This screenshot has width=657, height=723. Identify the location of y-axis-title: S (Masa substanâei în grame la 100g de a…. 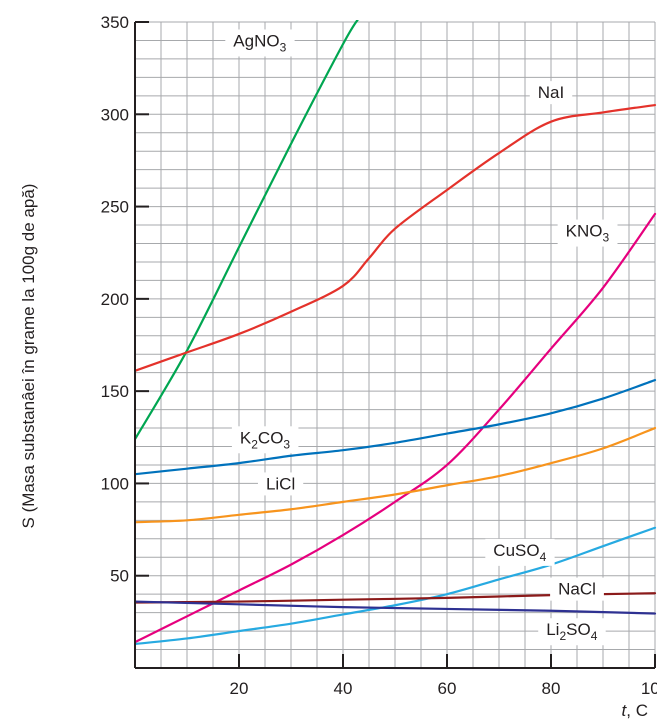
(28, 356).